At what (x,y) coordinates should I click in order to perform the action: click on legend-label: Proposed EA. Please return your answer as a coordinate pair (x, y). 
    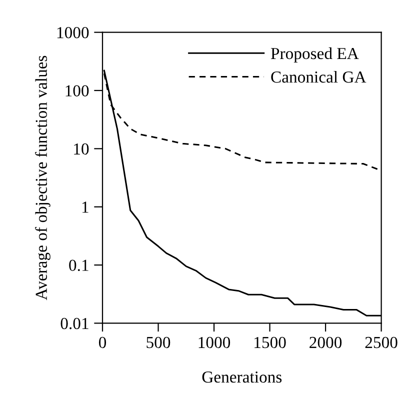
    Looking at the image, I should click on (314, 55).